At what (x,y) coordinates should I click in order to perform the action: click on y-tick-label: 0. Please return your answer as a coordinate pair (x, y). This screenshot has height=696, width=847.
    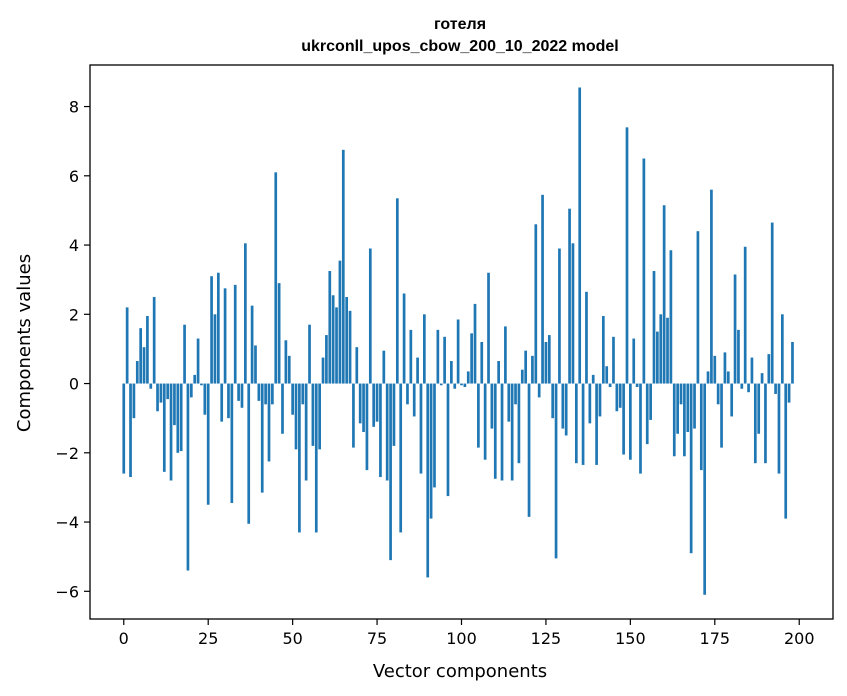
    Looking at the image, I should click on (74, 384).